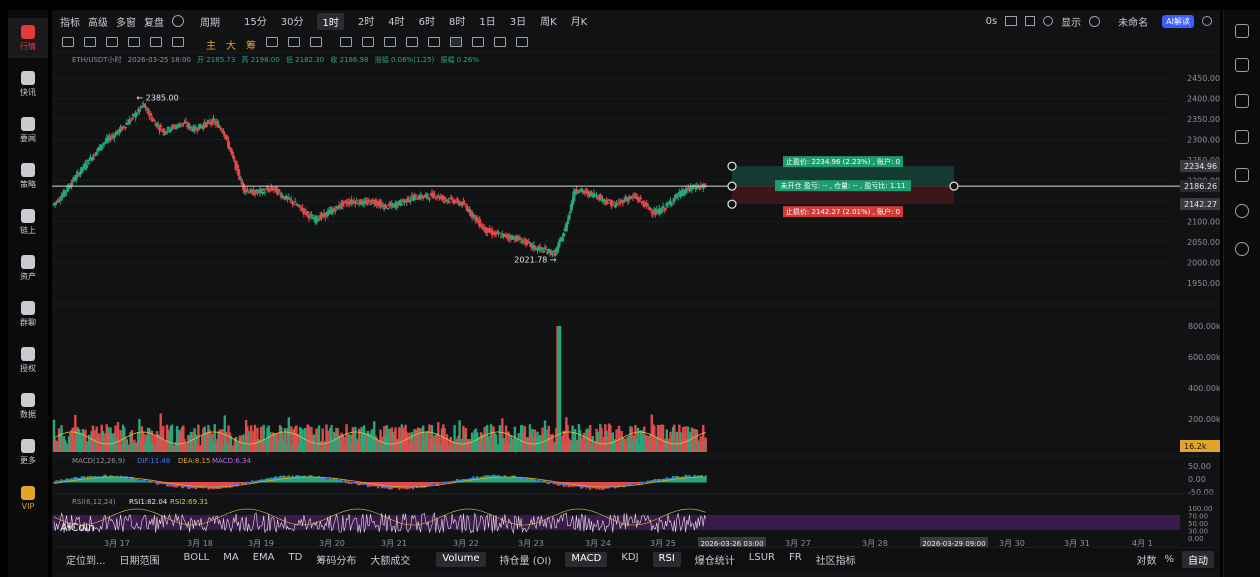 The image size is (1260, 577). What do you see at coordinates (761, 557) in the screenshot?
I see `sub-indicator-tab: LSUR` at bounding box center [761, 557].